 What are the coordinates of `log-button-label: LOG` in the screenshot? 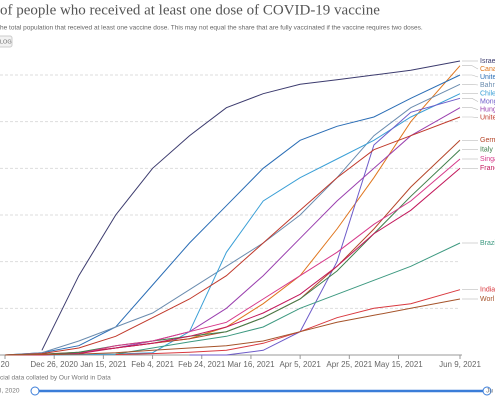 It's located at (6, 42).